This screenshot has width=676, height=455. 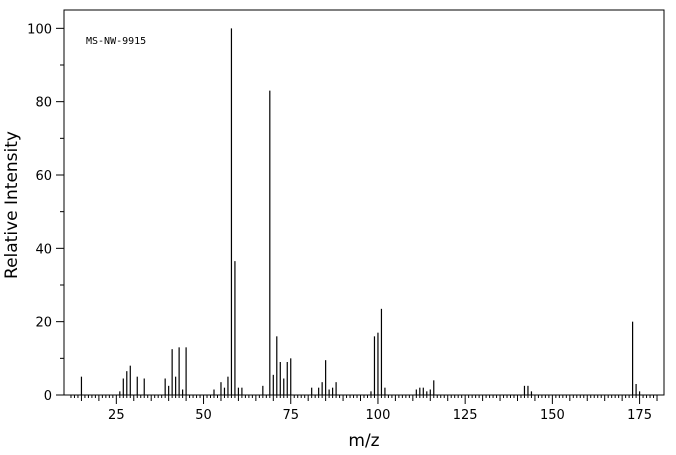 I want to click on y-axis-label: Relative Intensity, so click(x=12, y=205).